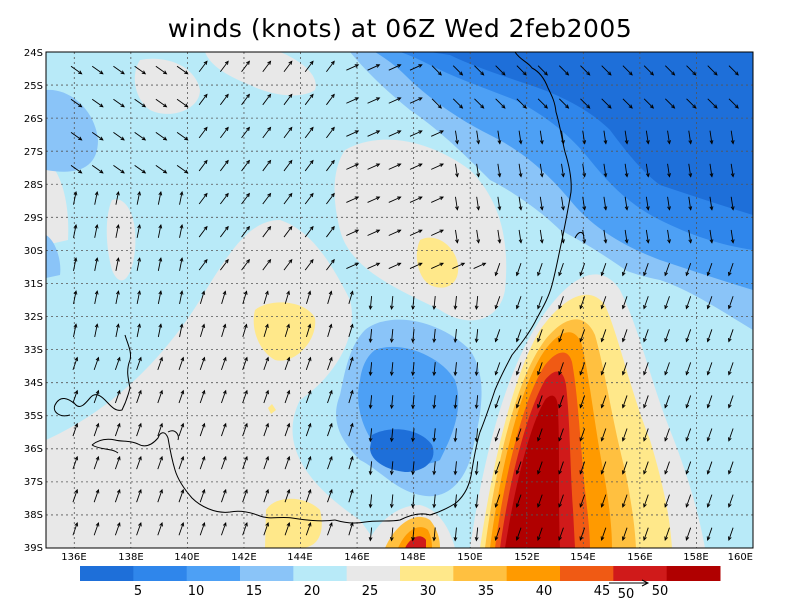 The height and width of the screenshot is (600, 800). Describe the element at coordinates (196, 591) in the screenshot. I see `colorbar-label: 10` at that location.